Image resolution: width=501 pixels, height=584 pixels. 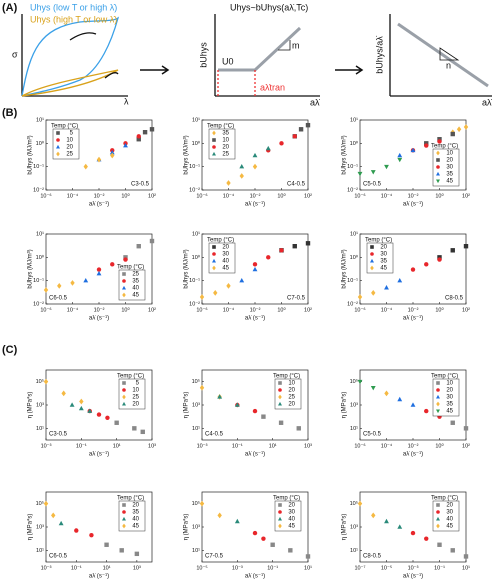 What do you see at coordinates (196, 405) in the screenshot?
I see `y-tick-label: 10³` at bounding box center [196, 405].